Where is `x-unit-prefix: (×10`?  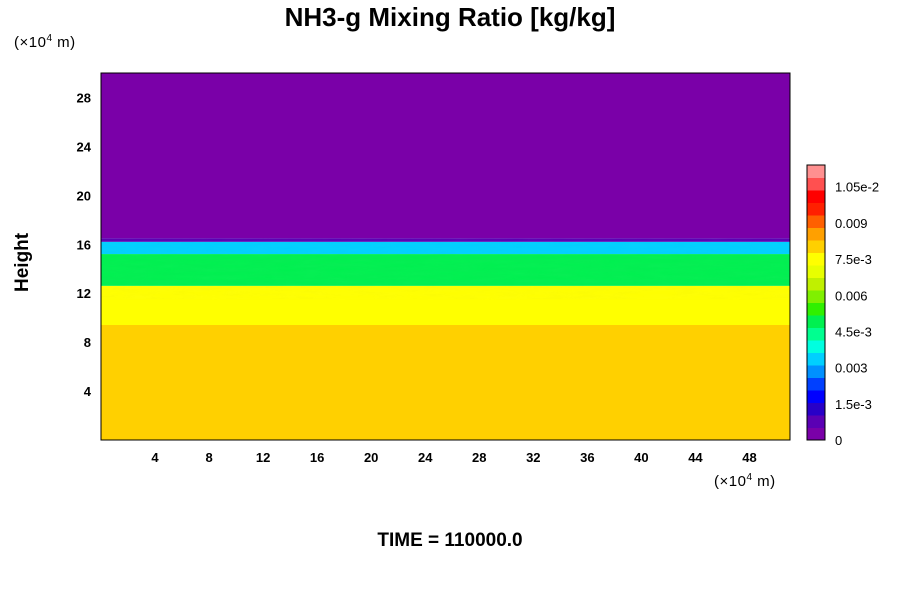
x-unit-prefix: (×10 is located at coordinates (730, 481).